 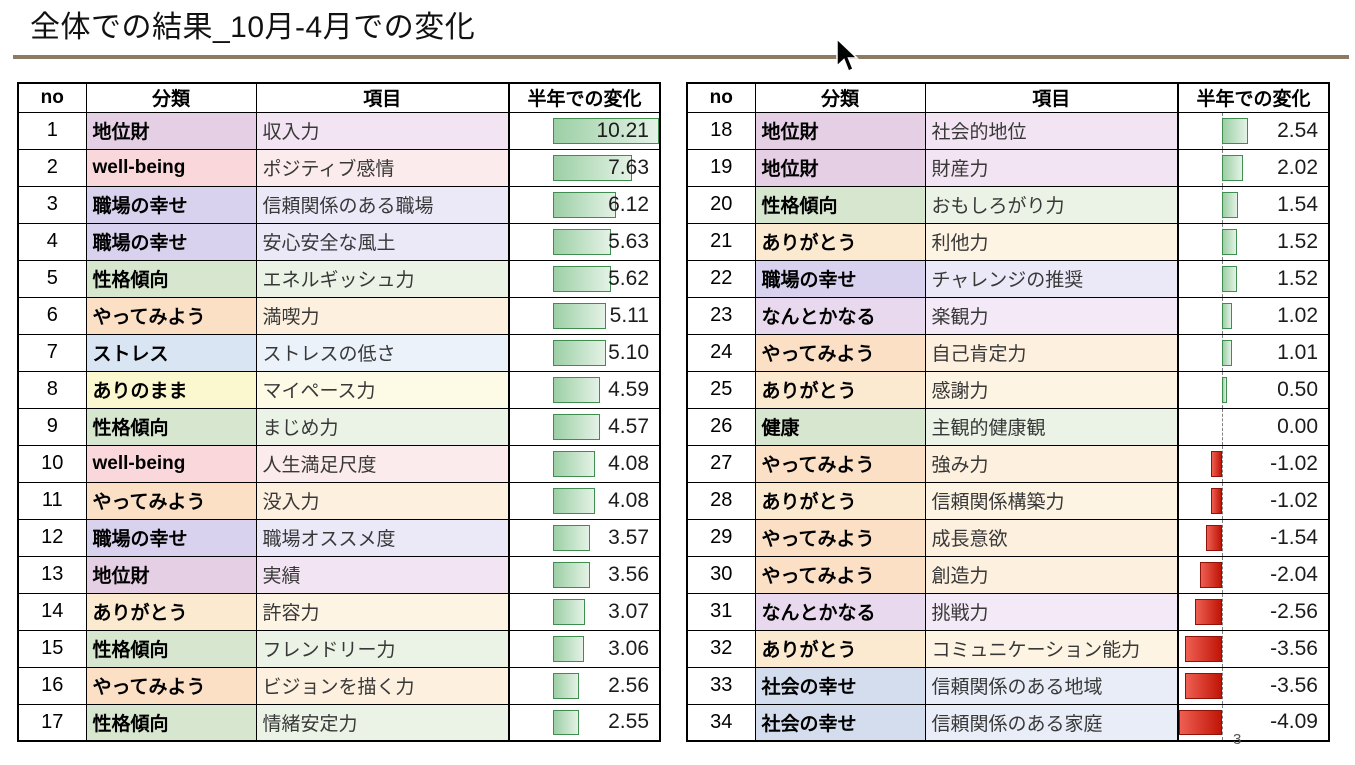 I want to click on change-value: -3.56, so click(x=1294, y=648).